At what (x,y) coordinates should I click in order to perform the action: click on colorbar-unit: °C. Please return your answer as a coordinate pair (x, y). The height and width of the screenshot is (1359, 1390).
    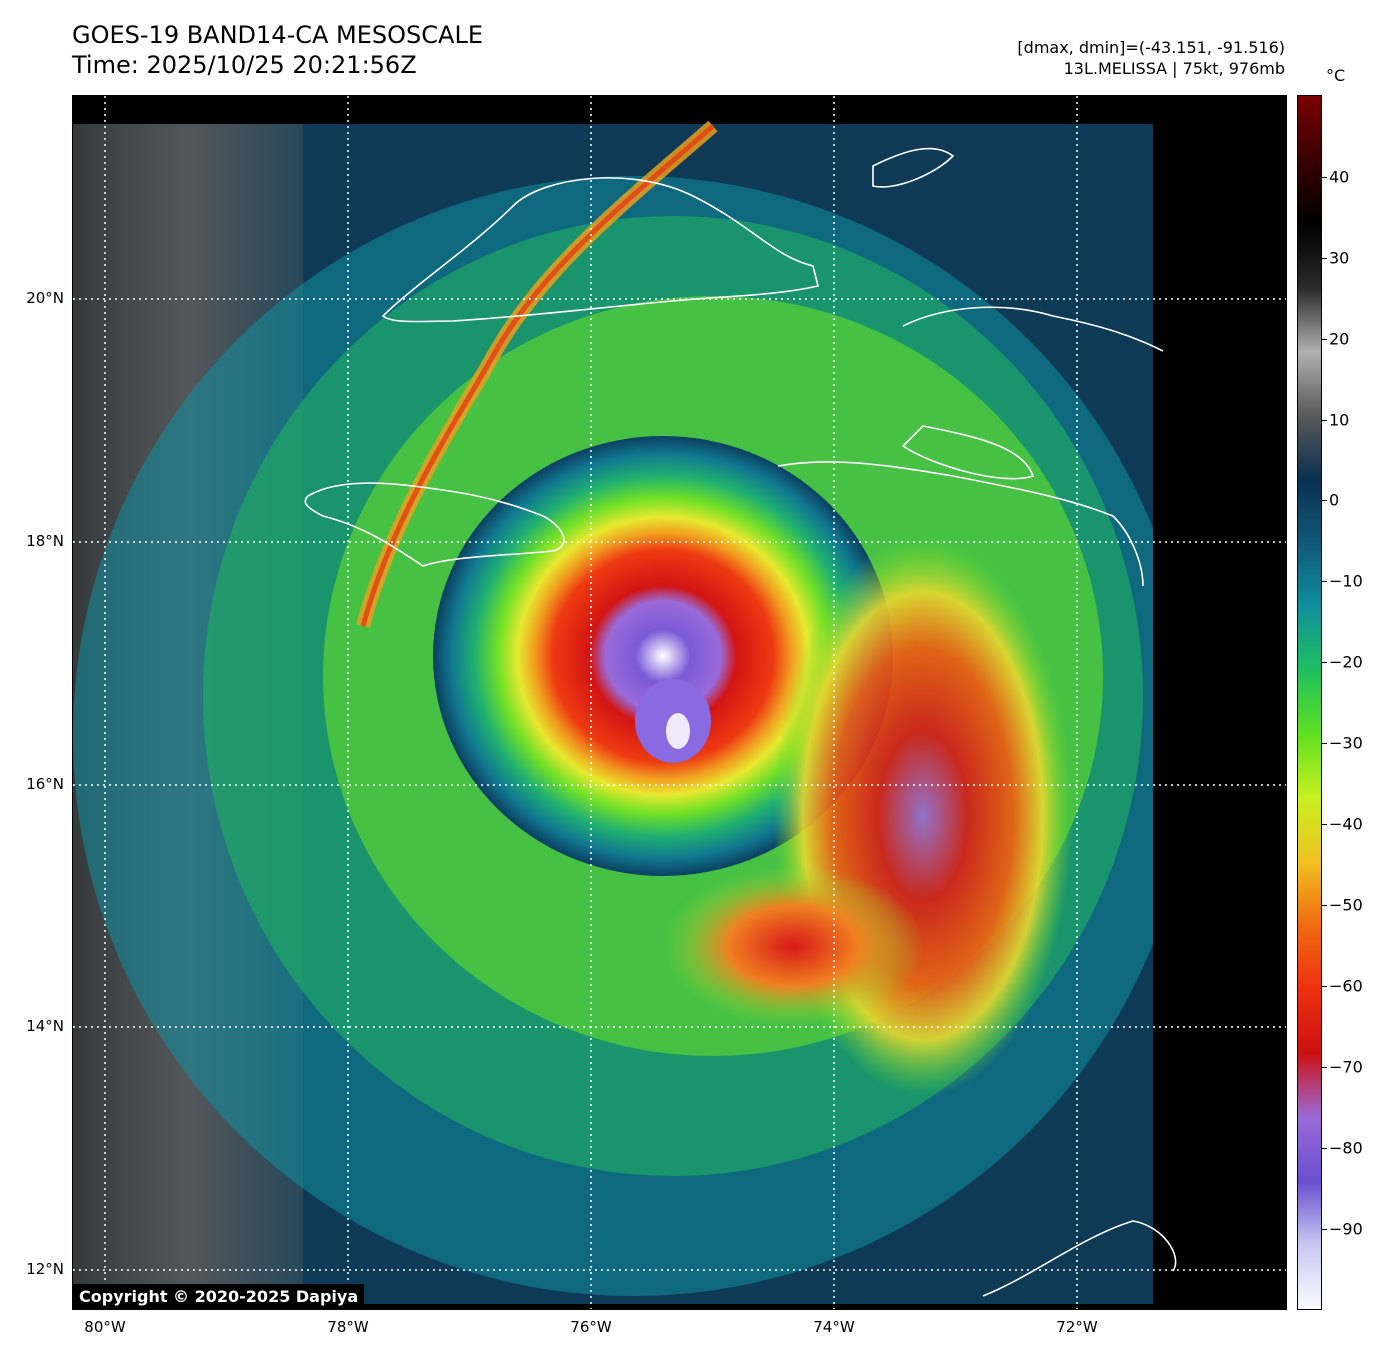
    Looking at the image, I should click on (1336, 75).